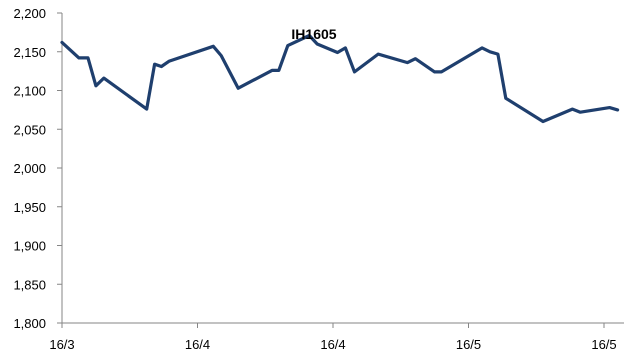  What do you see at coordinates (29, 129) in the screenshot?
I see `y-tick-label: 2,050` at bounding box center [29, 129].